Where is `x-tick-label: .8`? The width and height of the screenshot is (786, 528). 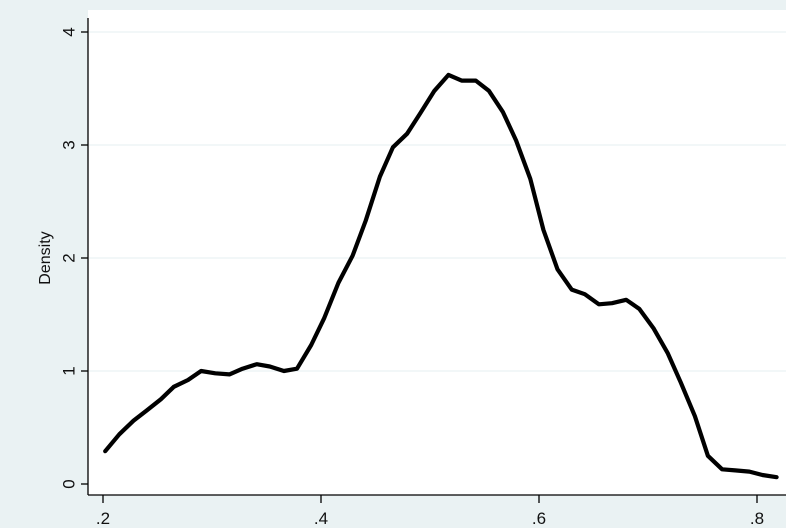 x-tick-label: .8 is located at coordinates (757, 518).